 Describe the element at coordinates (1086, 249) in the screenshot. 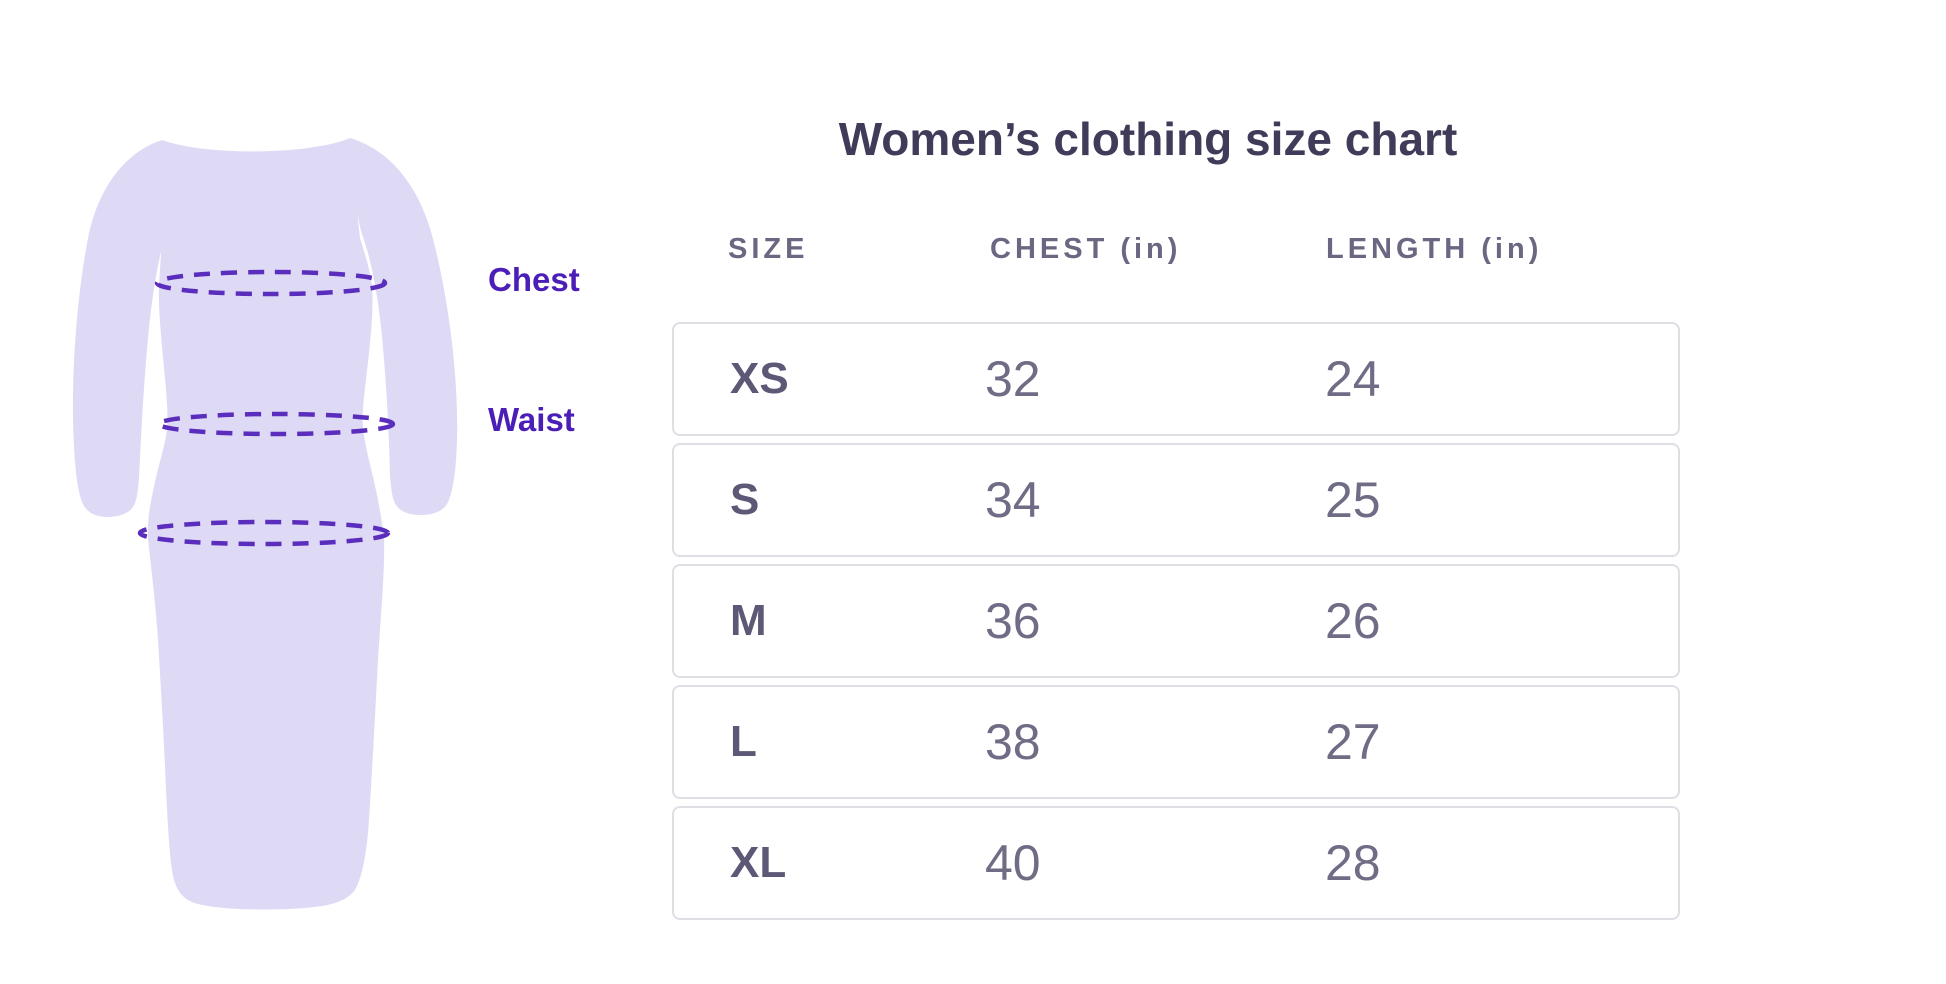

I see `column-header-chest: CHEST (in)` at that location.